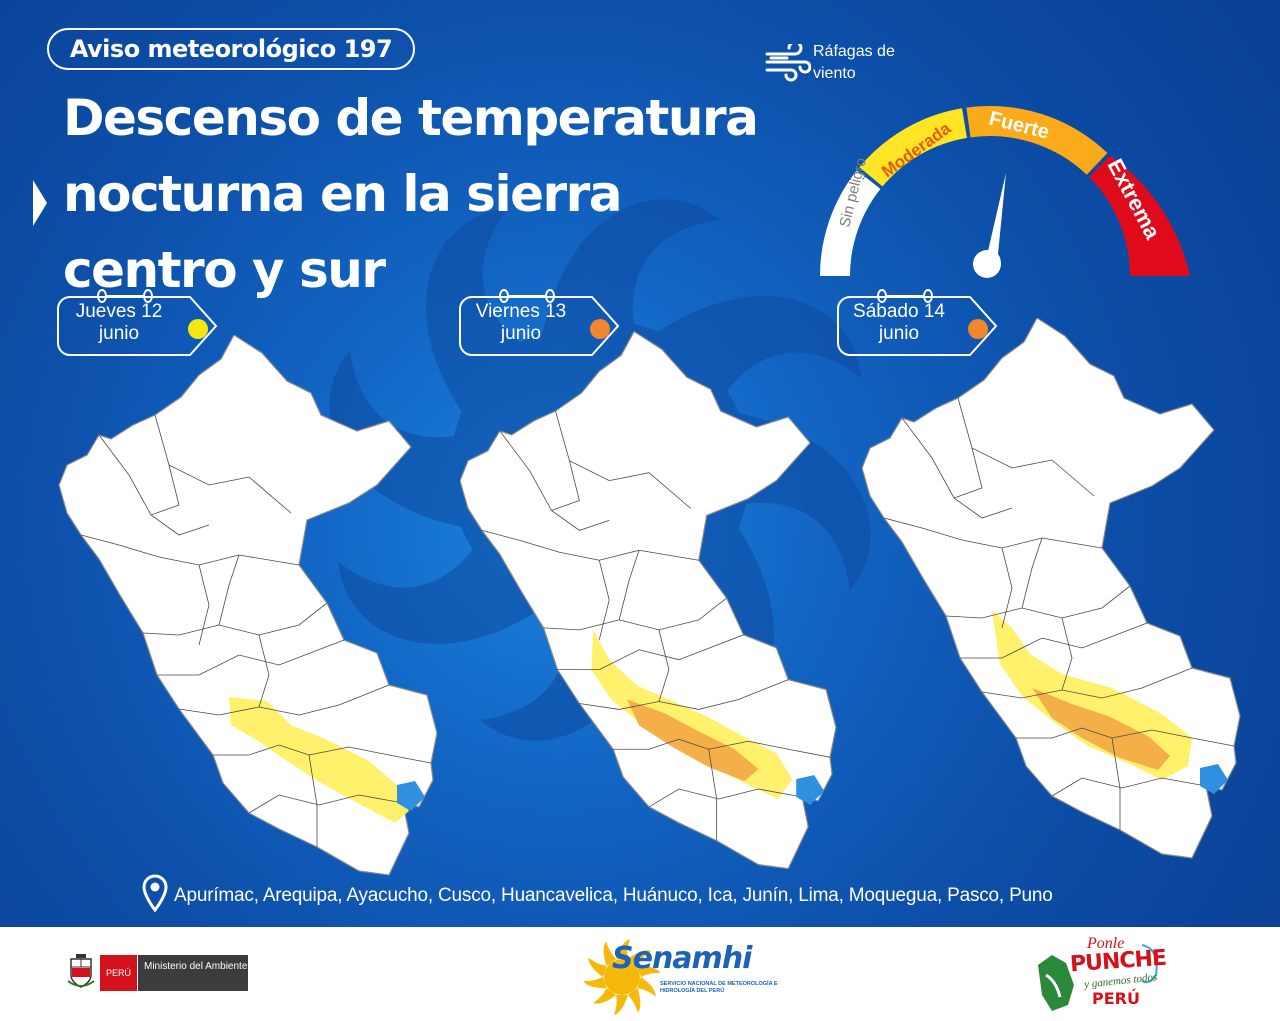 The image size is (1280, 1021). Describe the element at coordinates (990, 225) in the screenshot. I see `gauge-needle` at that location.